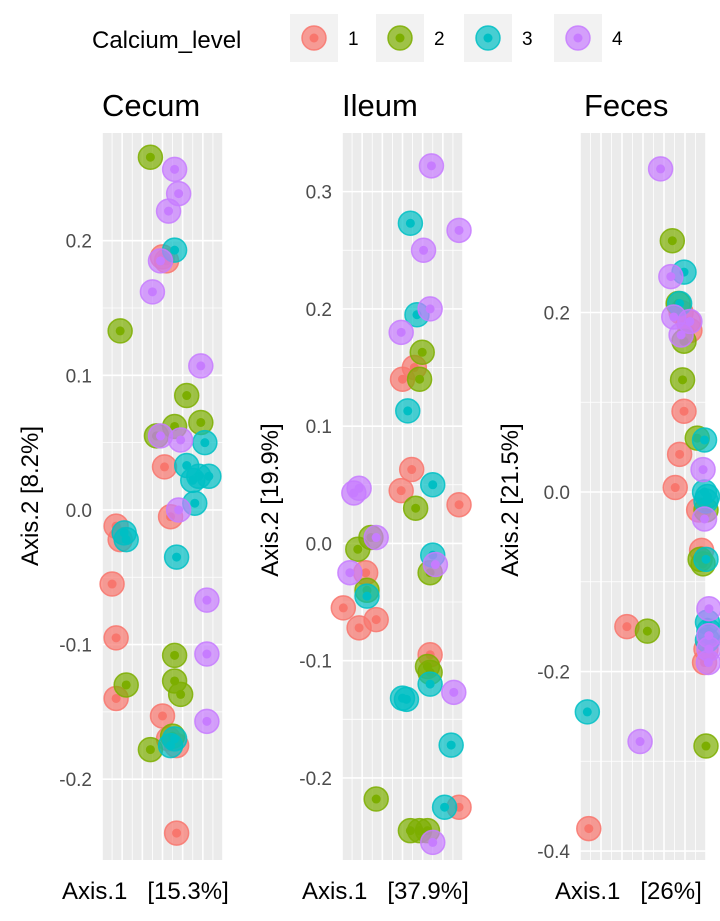 This screenshot has height=921, width=720. What do you see at coordinates (617, 39) in the screenshot?
I see `legend-label: 4` at bounding box center [617, 39].